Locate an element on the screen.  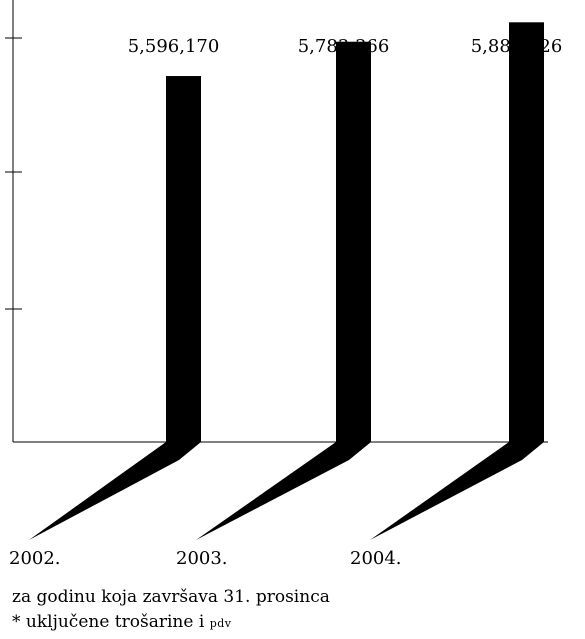
x-tick-label: 2003. is located at coordinates (202, 558).